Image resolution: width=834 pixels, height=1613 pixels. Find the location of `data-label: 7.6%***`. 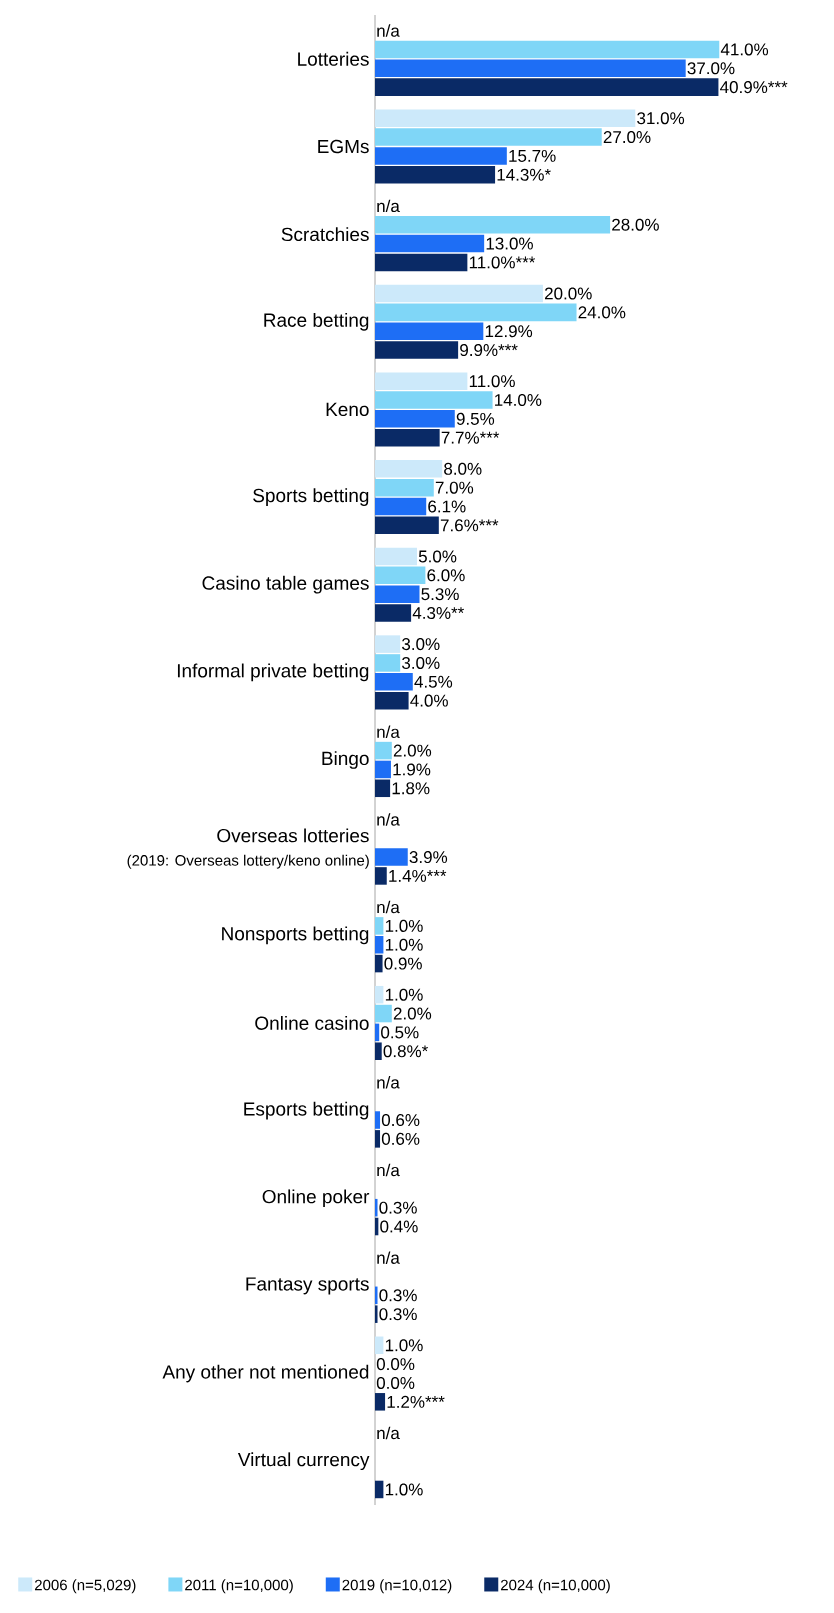

data-label: 7.6%*** is located at coordinates (469, 525).